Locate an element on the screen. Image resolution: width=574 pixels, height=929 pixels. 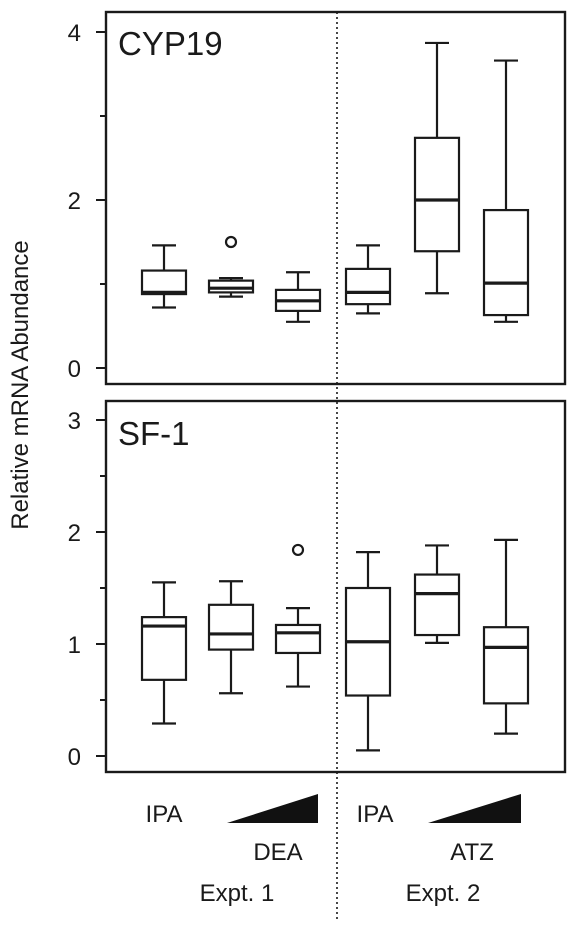
y-tick-label-cyp19: 4 is located at coordinates (74, 33).